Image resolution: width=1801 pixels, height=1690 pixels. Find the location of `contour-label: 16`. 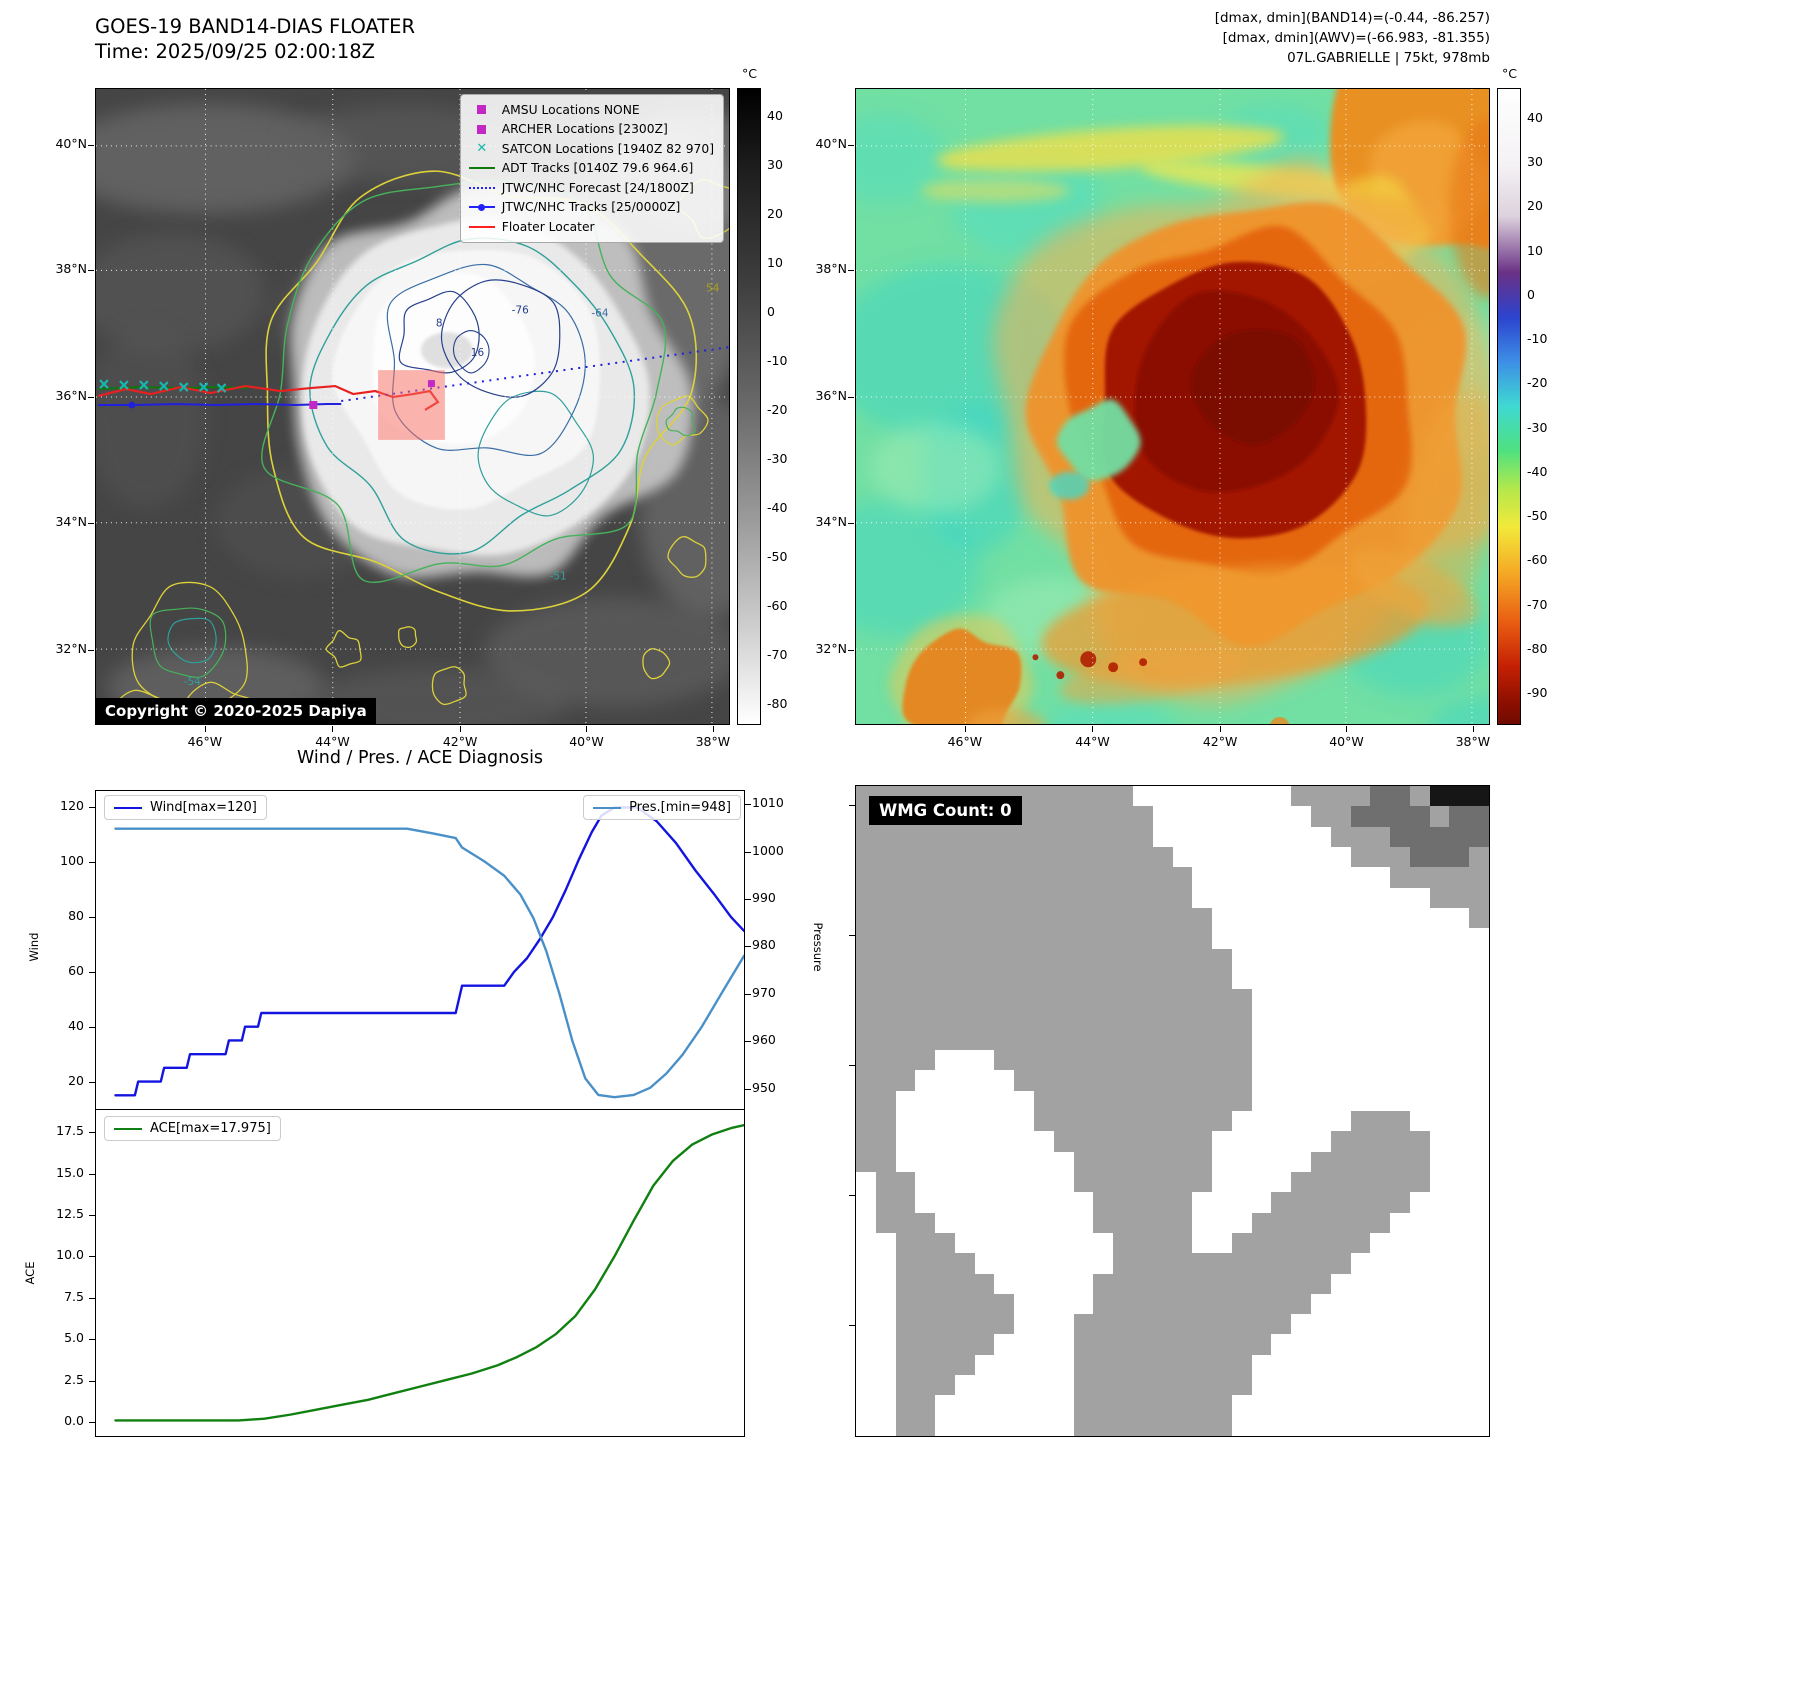

contour-label: 16 is located at coordinates (477, 353).